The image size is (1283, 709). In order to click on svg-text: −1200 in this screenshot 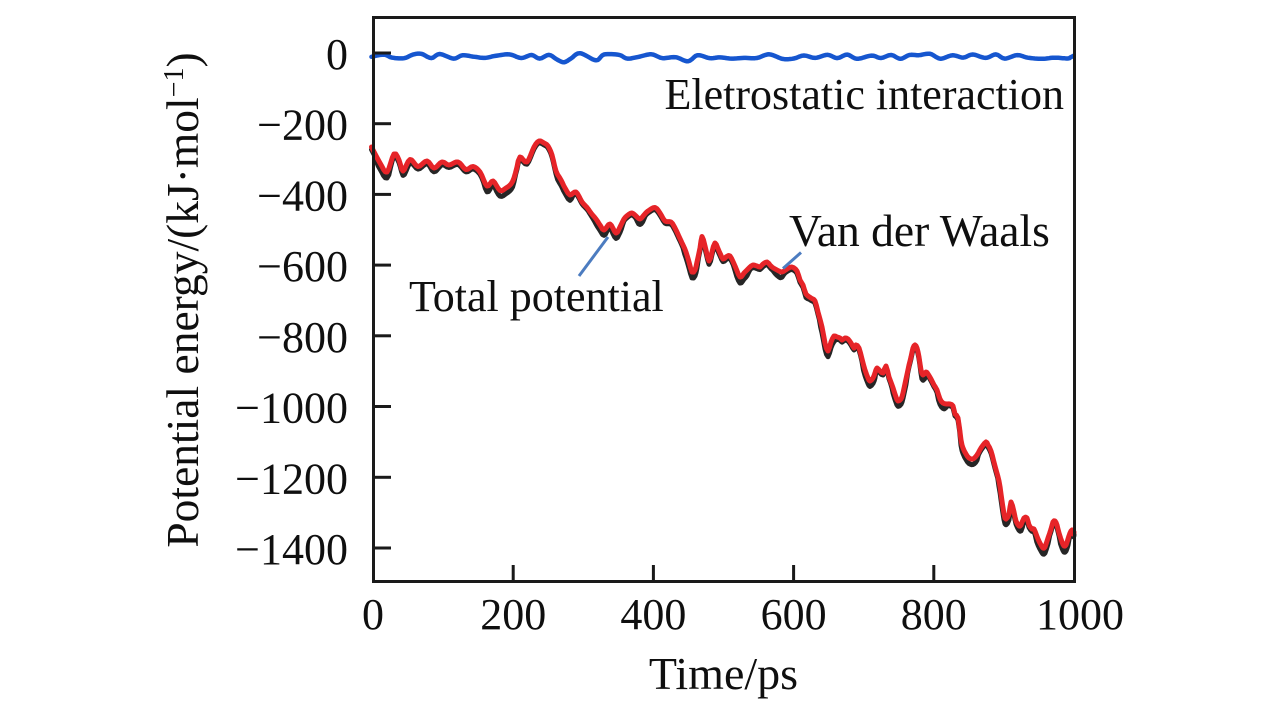, I will do `click(291, 478)`.